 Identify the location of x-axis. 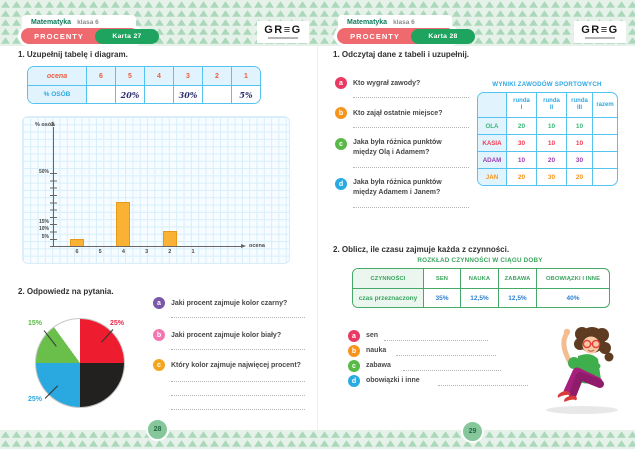
(147, 247).